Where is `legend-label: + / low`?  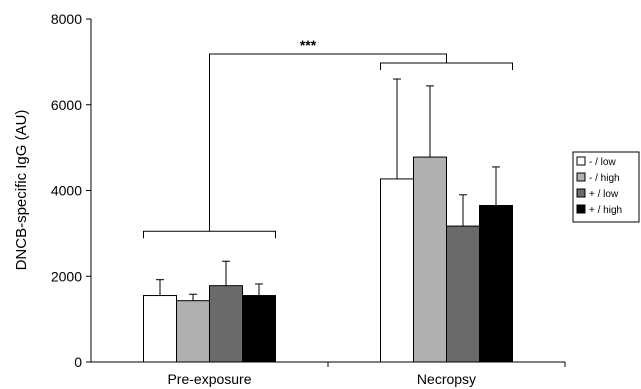
legend-label: + / low is located at coordinates (604, 194).